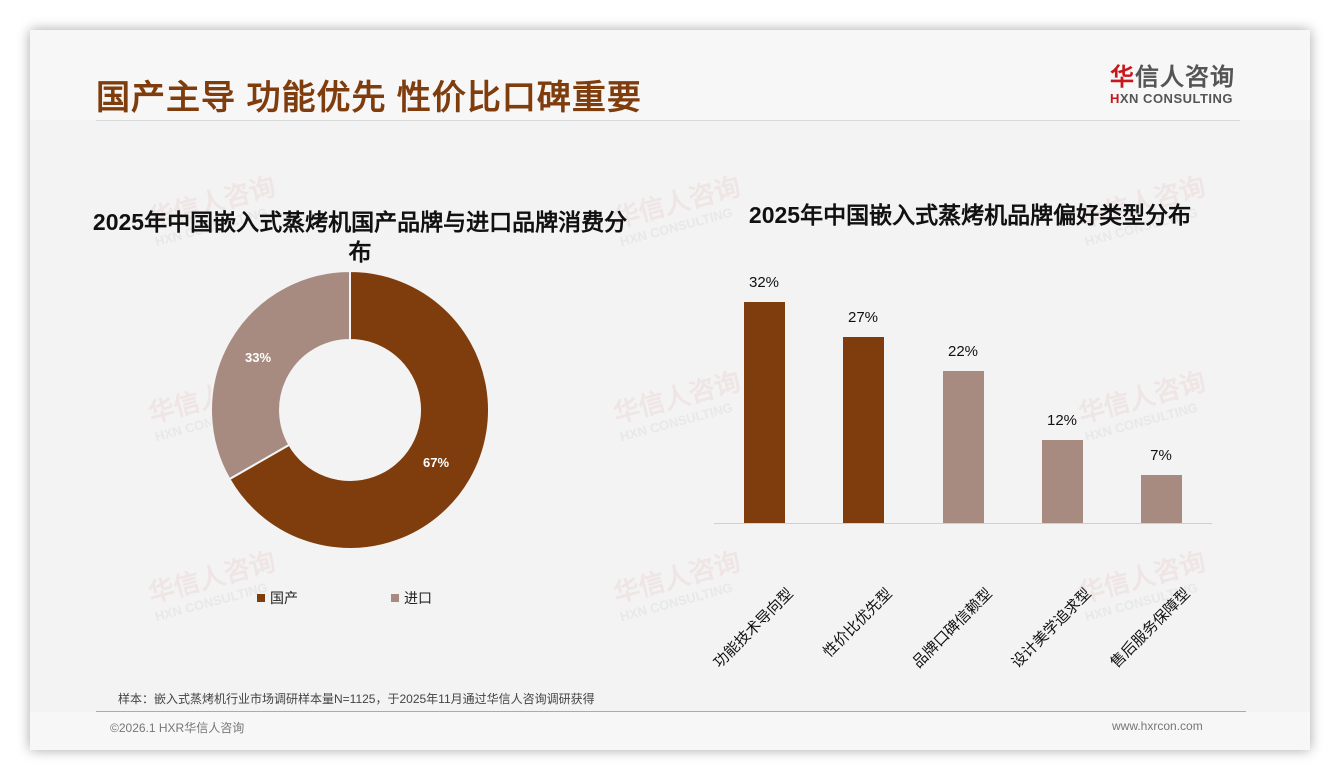 The width and height of the screenshot is (1340, 780). What do you see at coordinates (1150, 628) in the screenshot?
I see `x-axis-label: 售后服务保障型` at bounding box center [1150, 628].